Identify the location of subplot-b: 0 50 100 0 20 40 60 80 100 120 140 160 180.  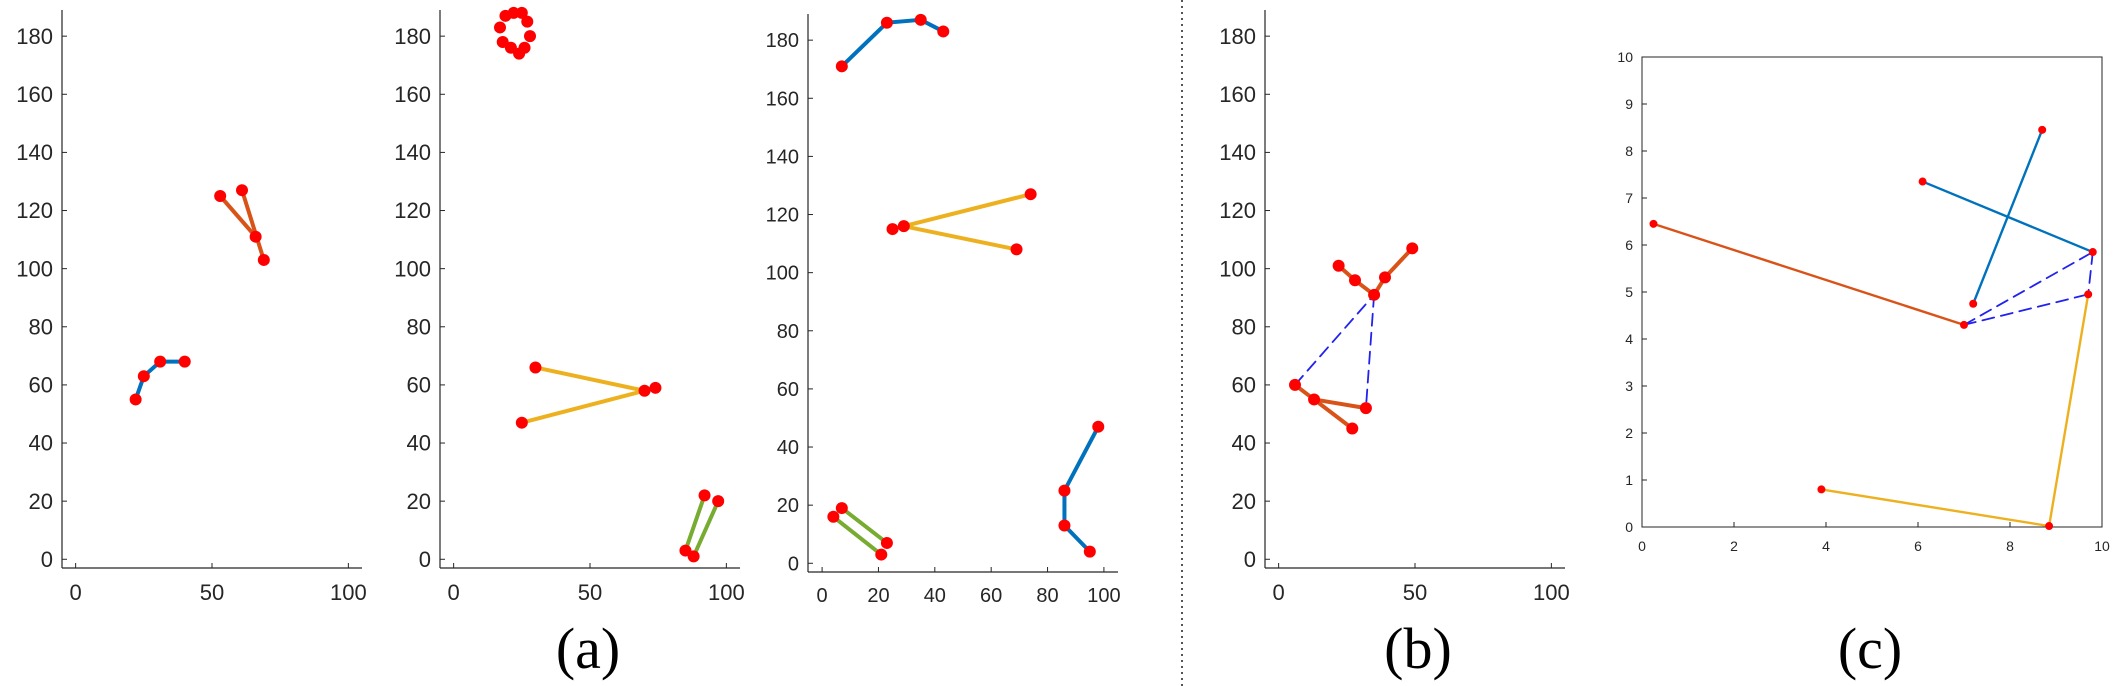
(1394, 307).